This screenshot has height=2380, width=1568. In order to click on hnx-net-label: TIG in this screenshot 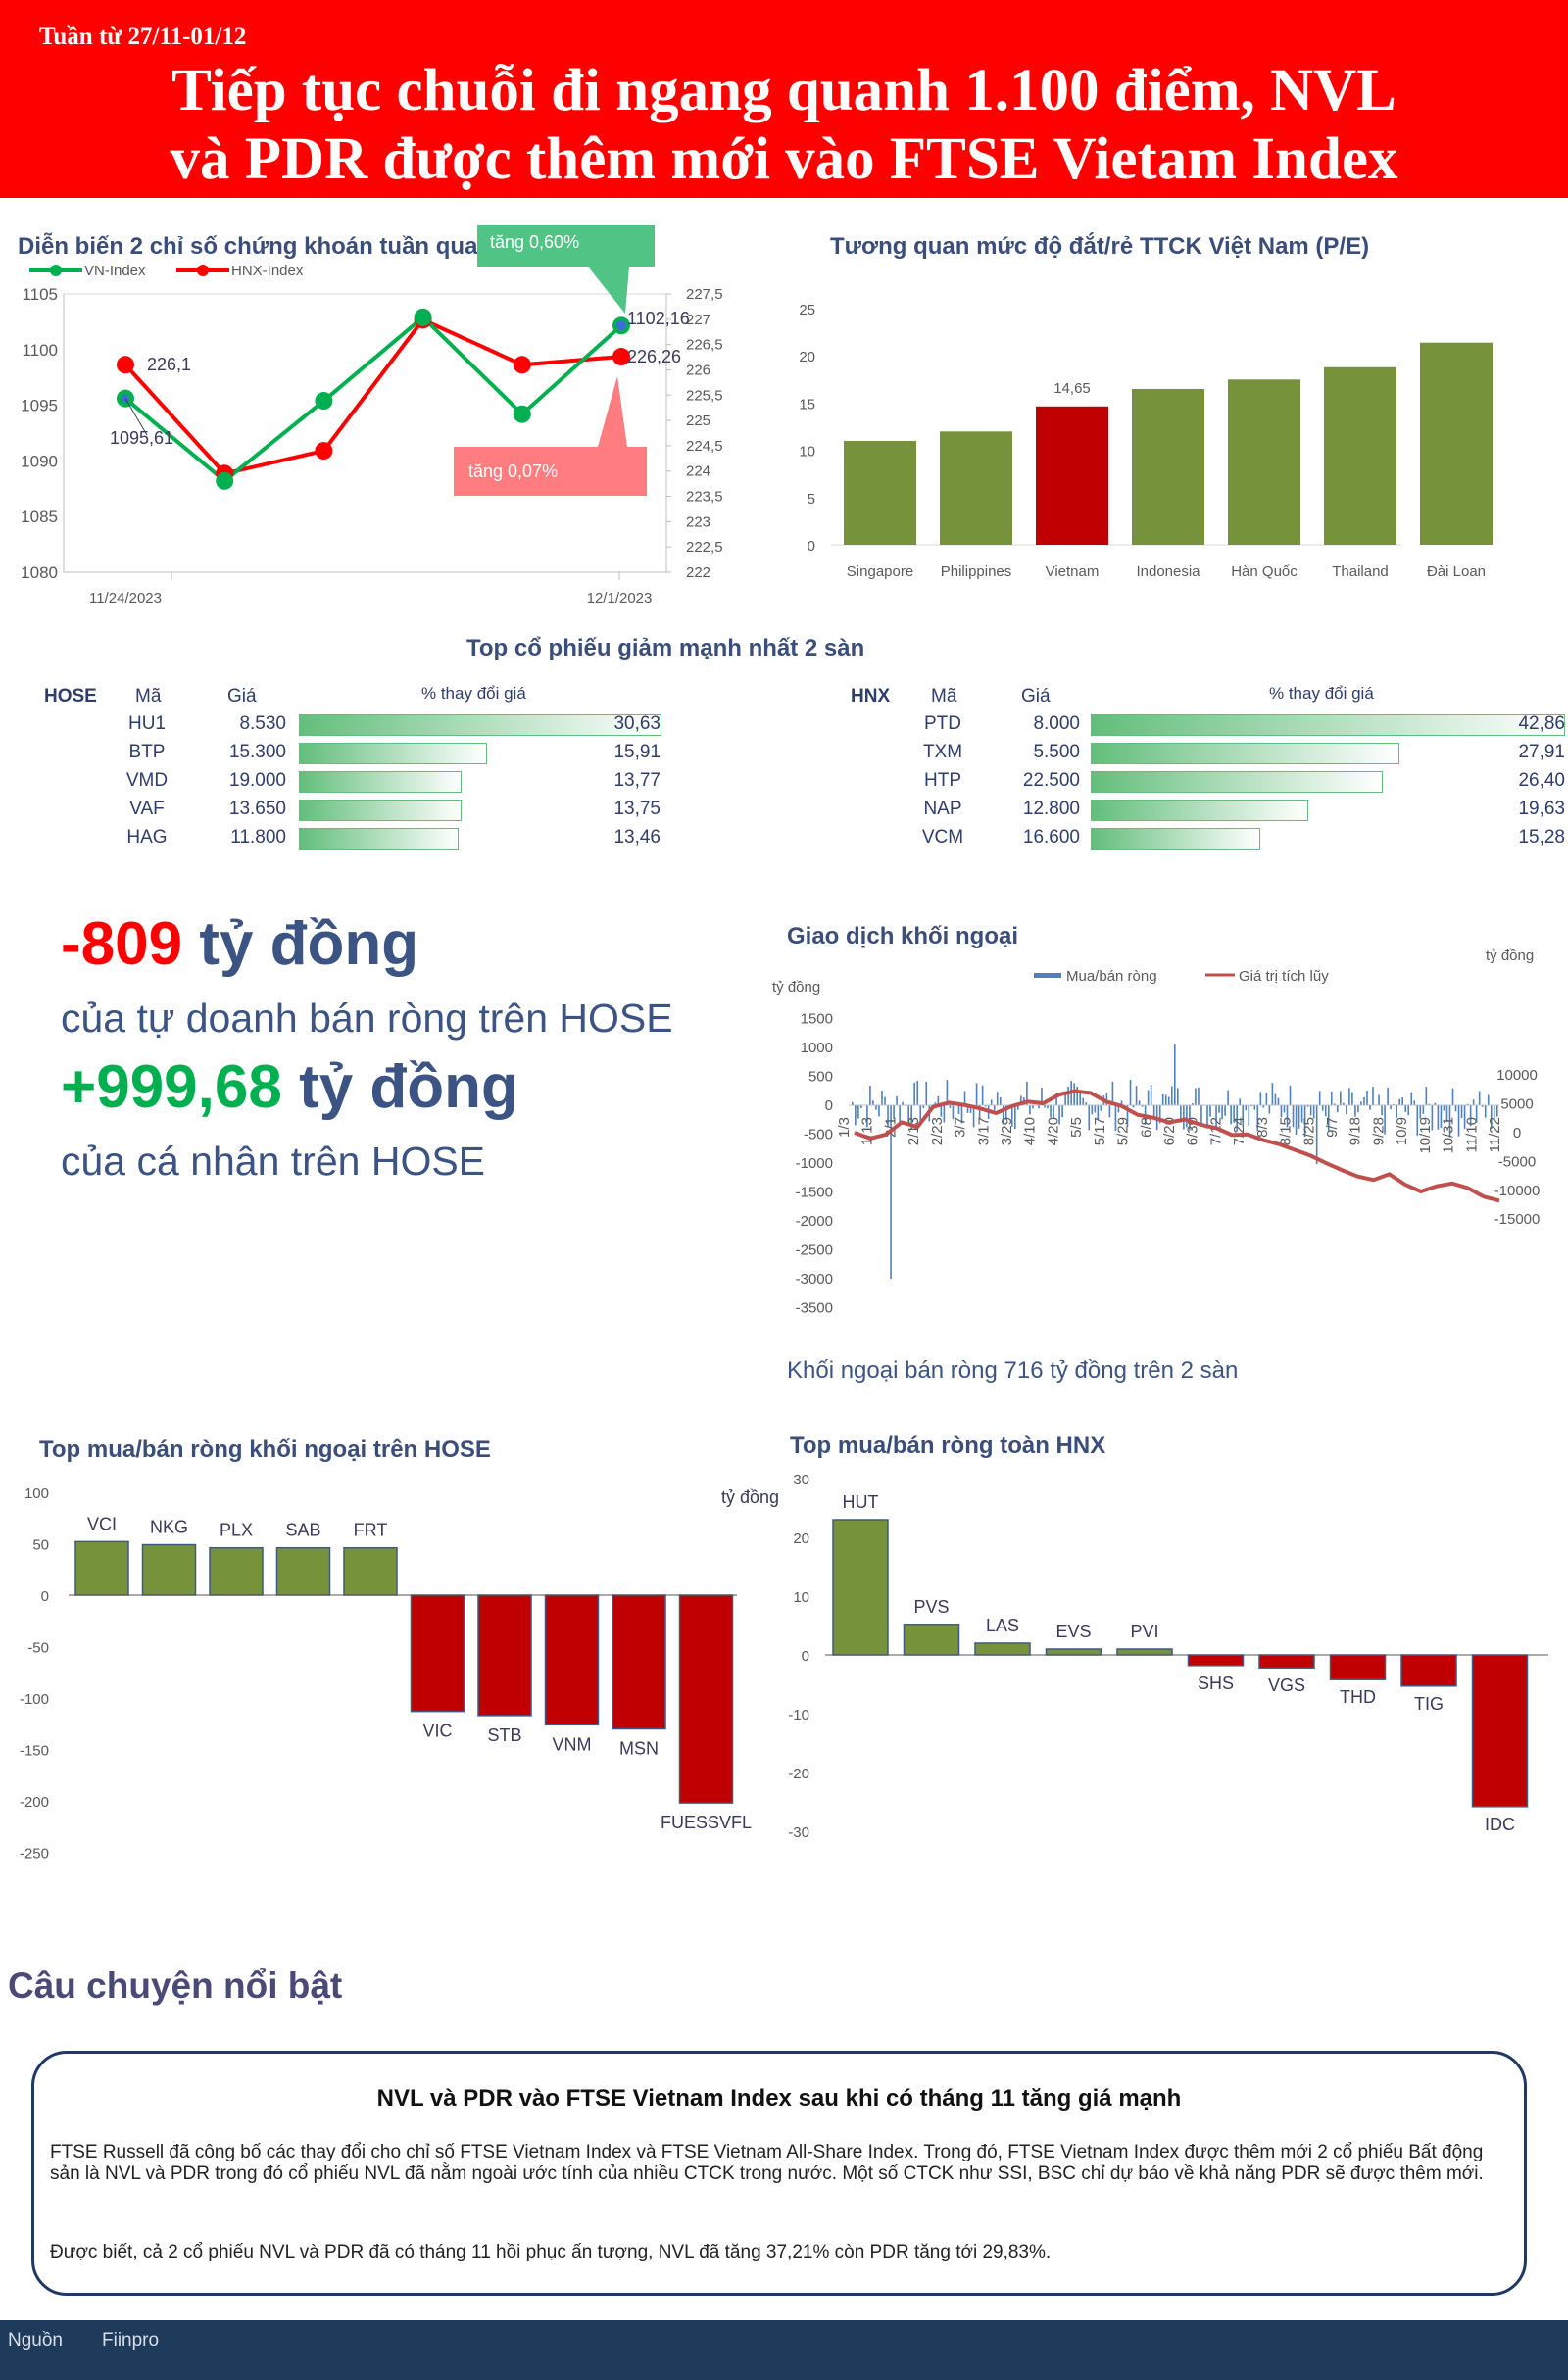, I will do `click(1429, 1704)`.